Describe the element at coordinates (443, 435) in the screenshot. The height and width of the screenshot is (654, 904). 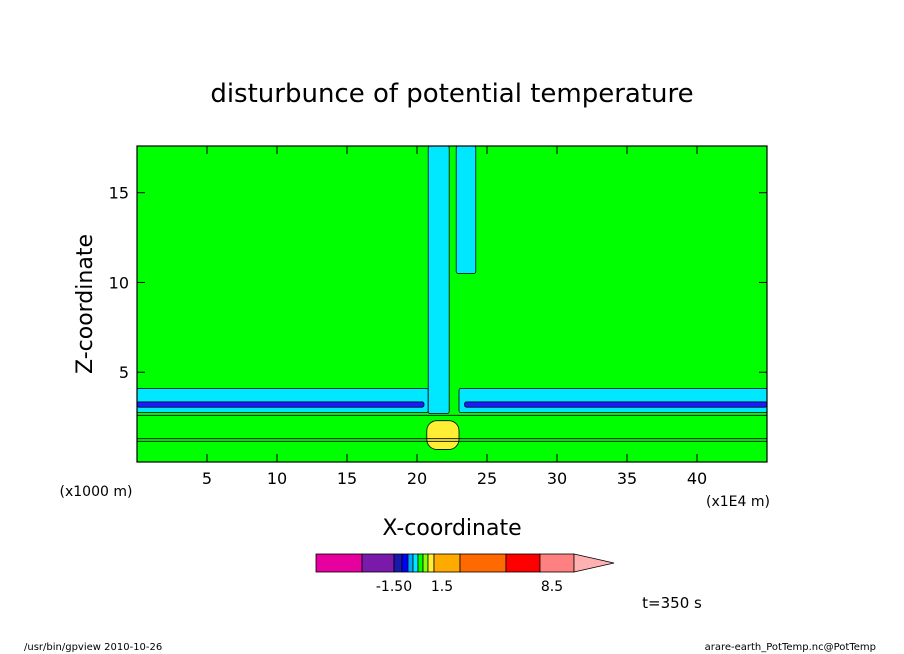
I see `yellow-core` at that location.